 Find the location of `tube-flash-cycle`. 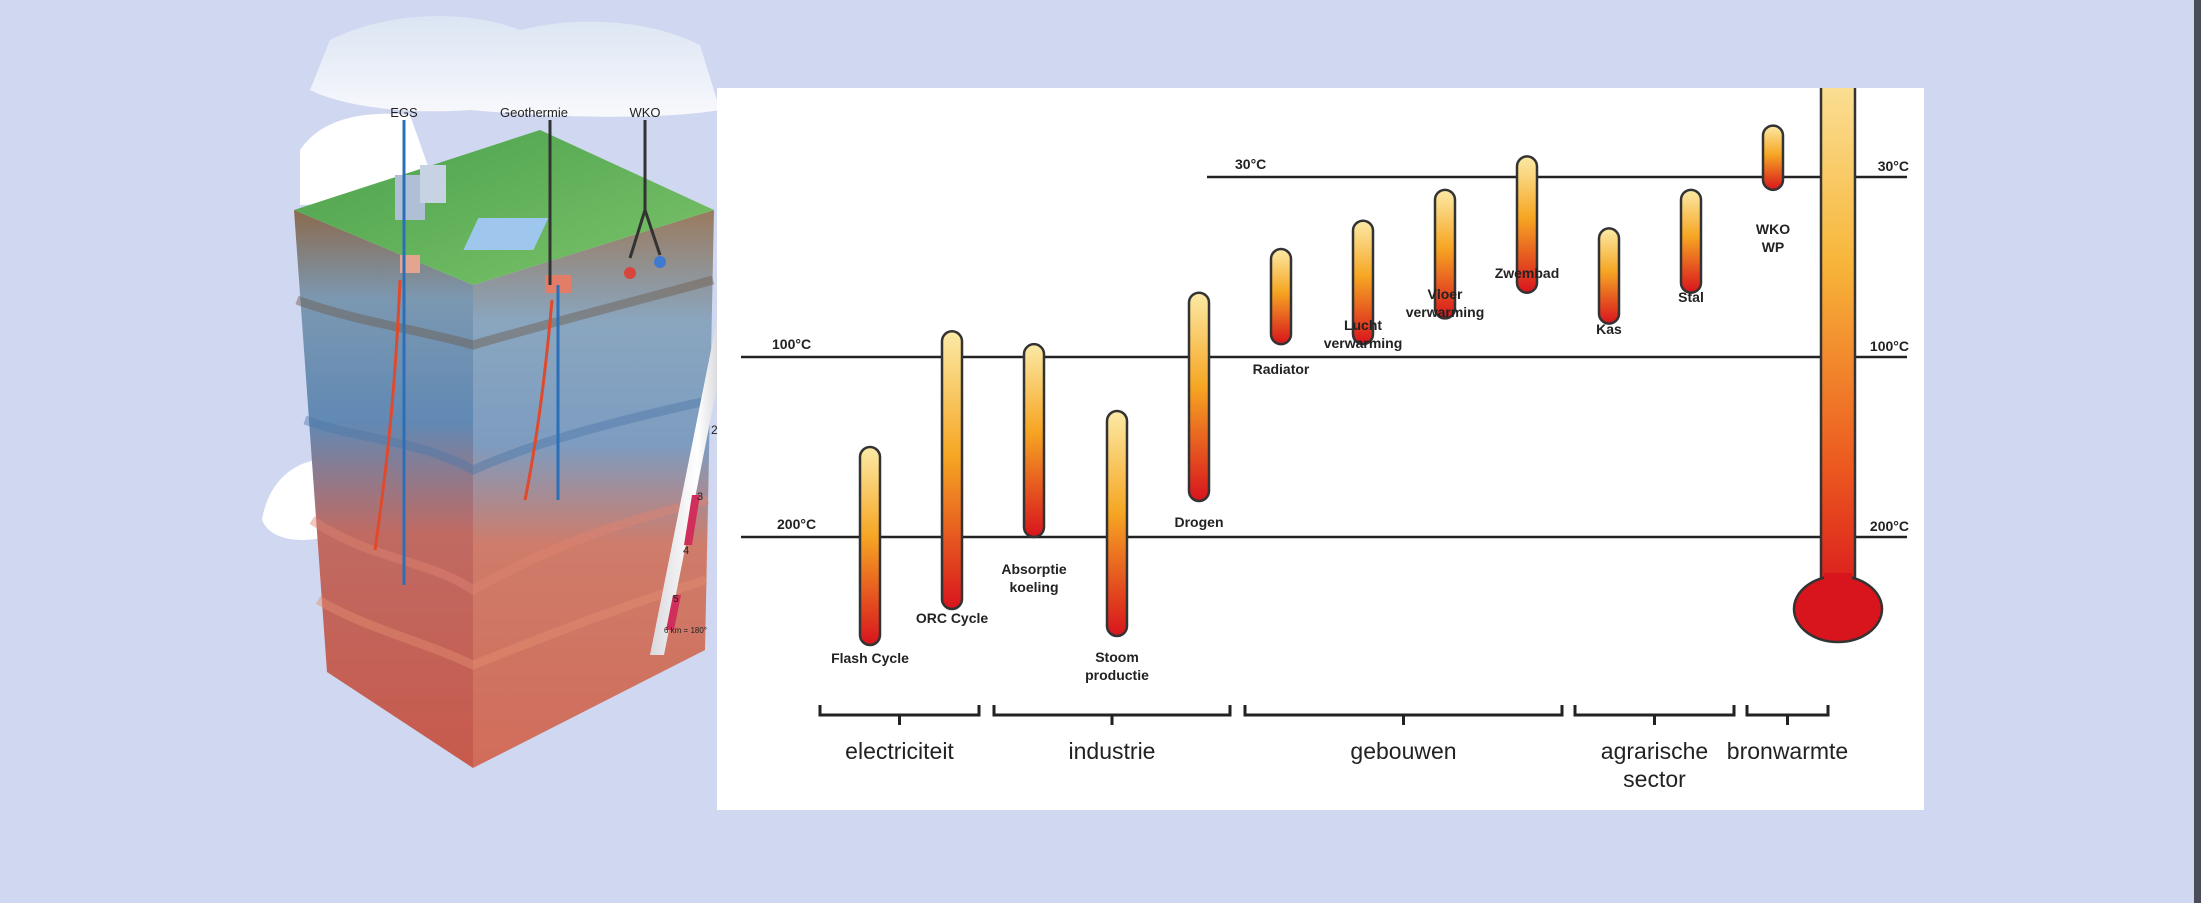

tube-flash-cycle is located at coordinates (870, 546).